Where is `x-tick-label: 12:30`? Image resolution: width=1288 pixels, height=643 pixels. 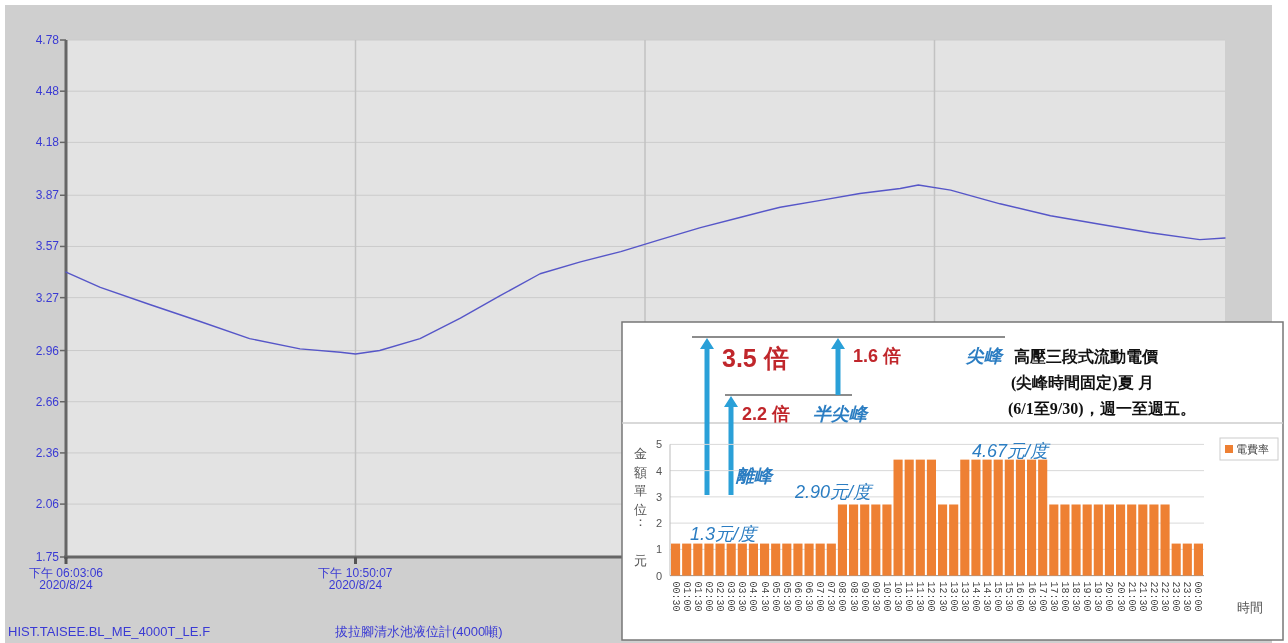 x-tick-label: 12:30 is located at coordinates (942, 596).